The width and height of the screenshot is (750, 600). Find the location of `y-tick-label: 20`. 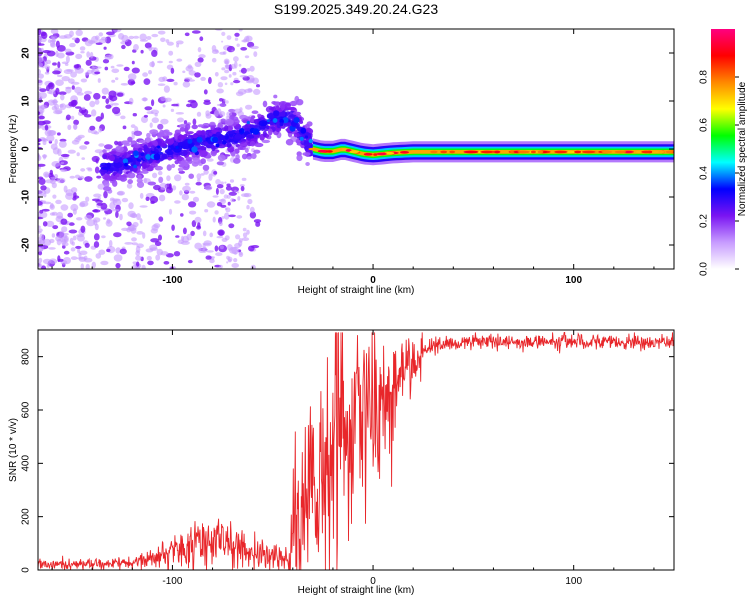

y-tick-label: 20 is located at coordinates (26, 53).